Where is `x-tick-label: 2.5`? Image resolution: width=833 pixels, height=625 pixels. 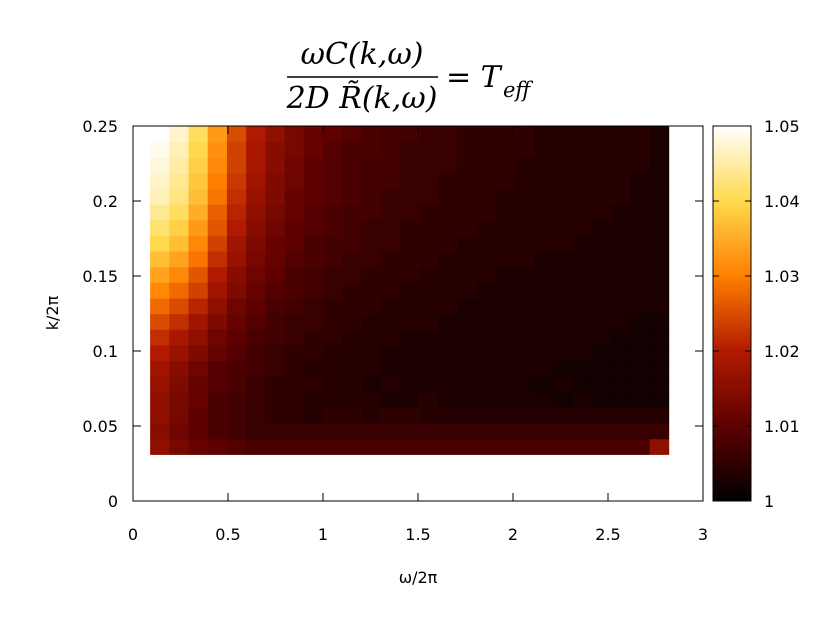
x-tick-label: 2.5 is located at coordinates (607, 534).